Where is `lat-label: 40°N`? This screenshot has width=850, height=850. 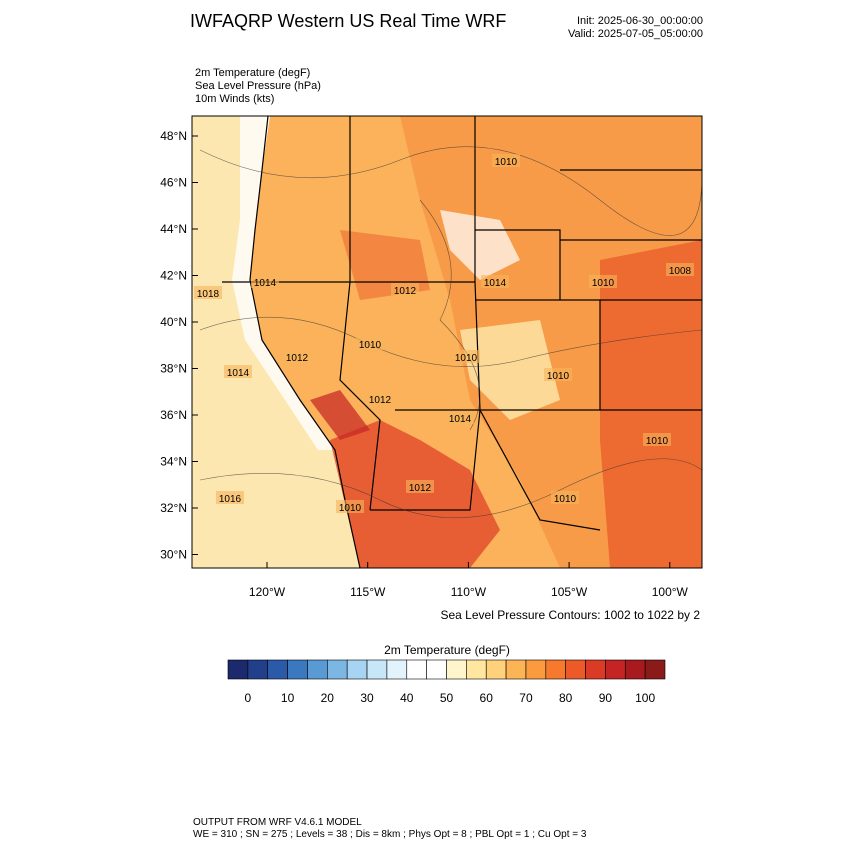 lat-label: 40°N is located at coordinates (173, 322).